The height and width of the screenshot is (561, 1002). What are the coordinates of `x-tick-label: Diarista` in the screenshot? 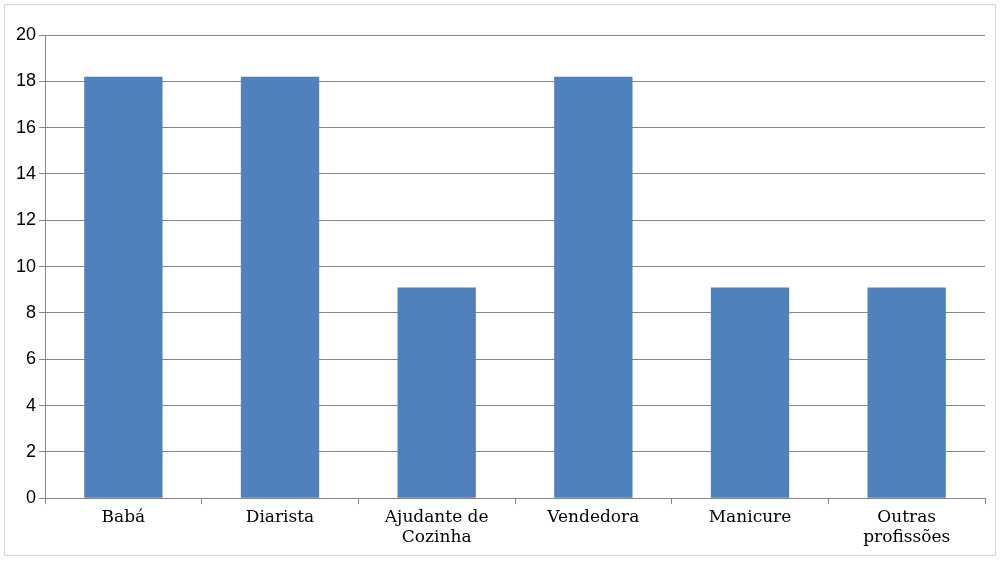 It's located at (280, 515).